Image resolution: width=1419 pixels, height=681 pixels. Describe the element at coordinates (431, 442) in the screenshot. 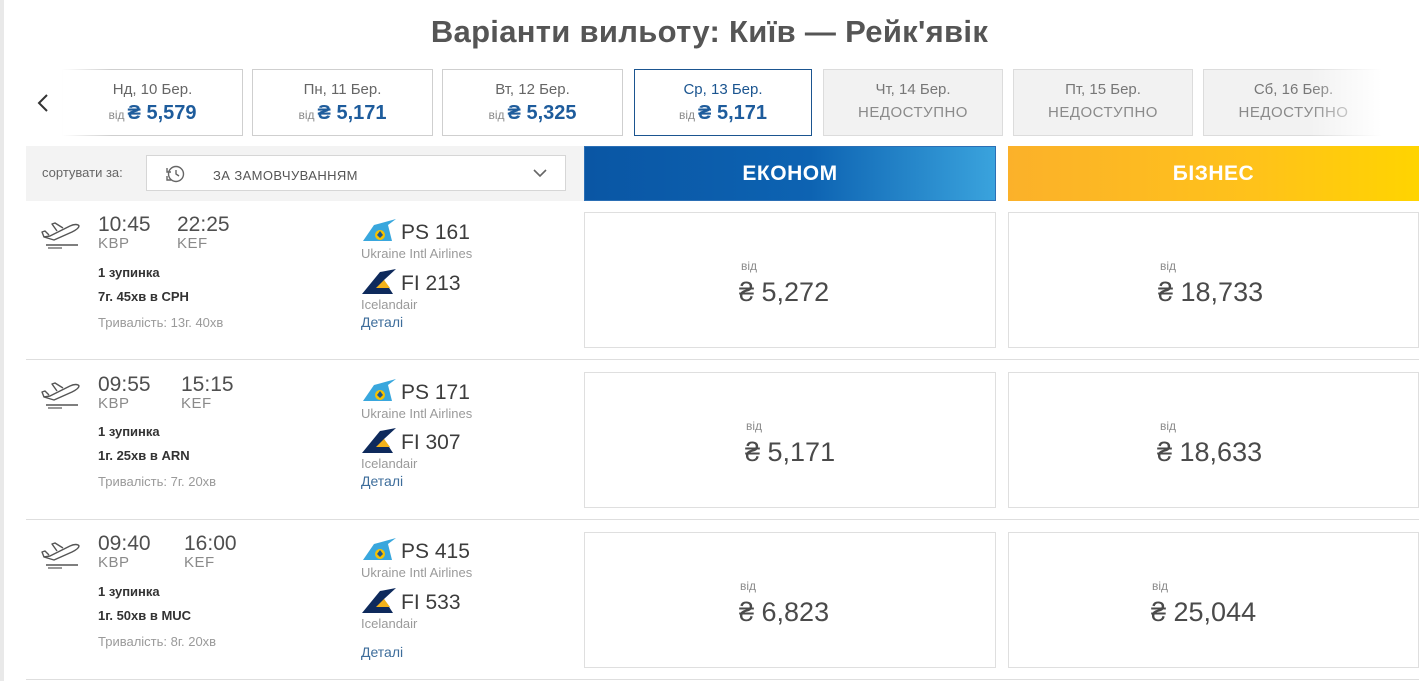

I see `flight-number: FI 307` at that location.